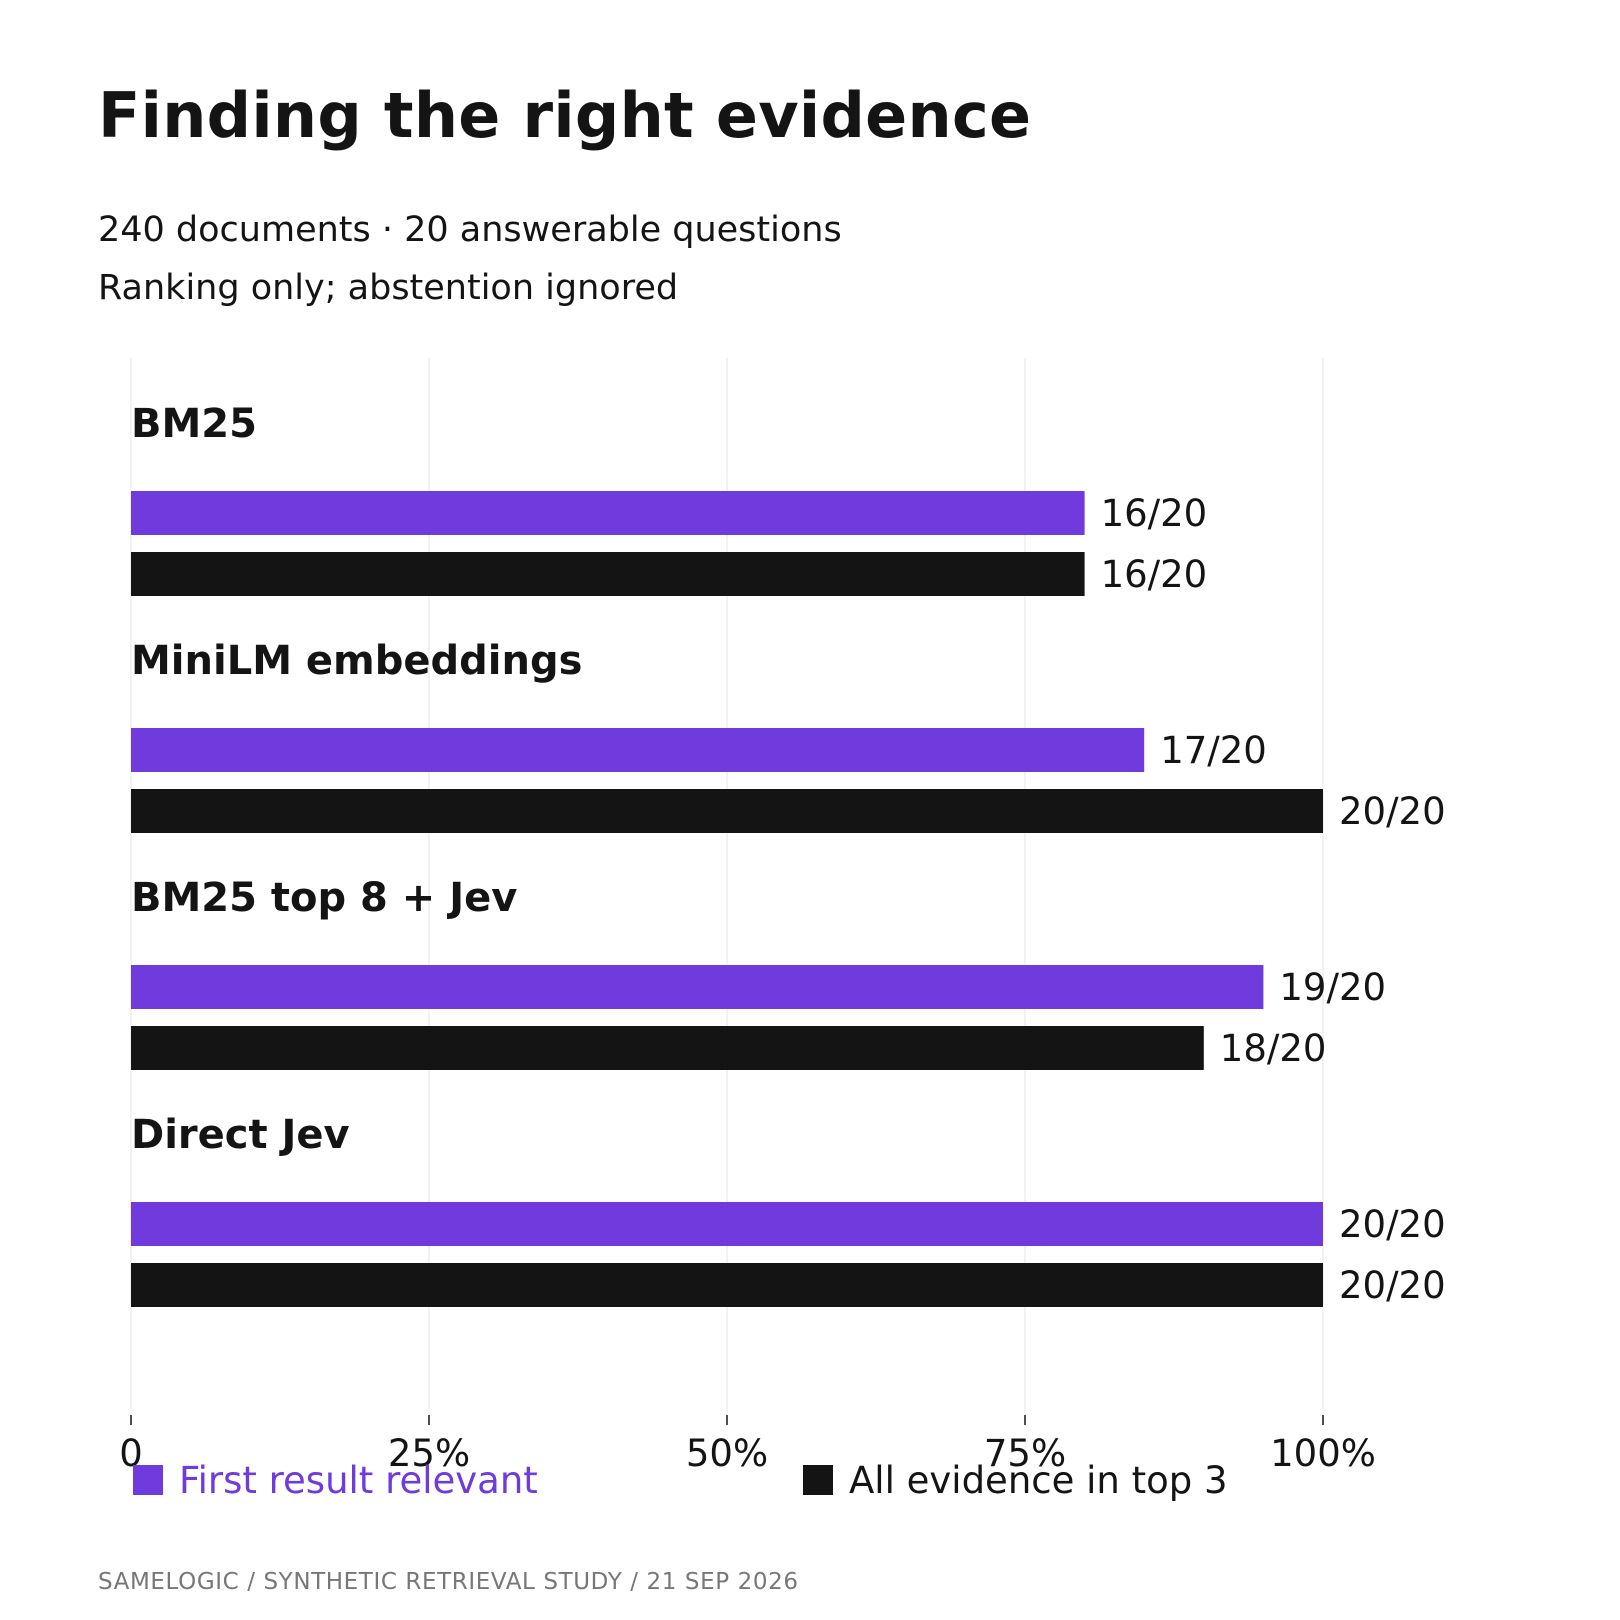  What do you see at coordinates (1154, 513) in the screenshot?
I see `bar-value-label-0-0: 16/20` at bounding box center [1154, 513].